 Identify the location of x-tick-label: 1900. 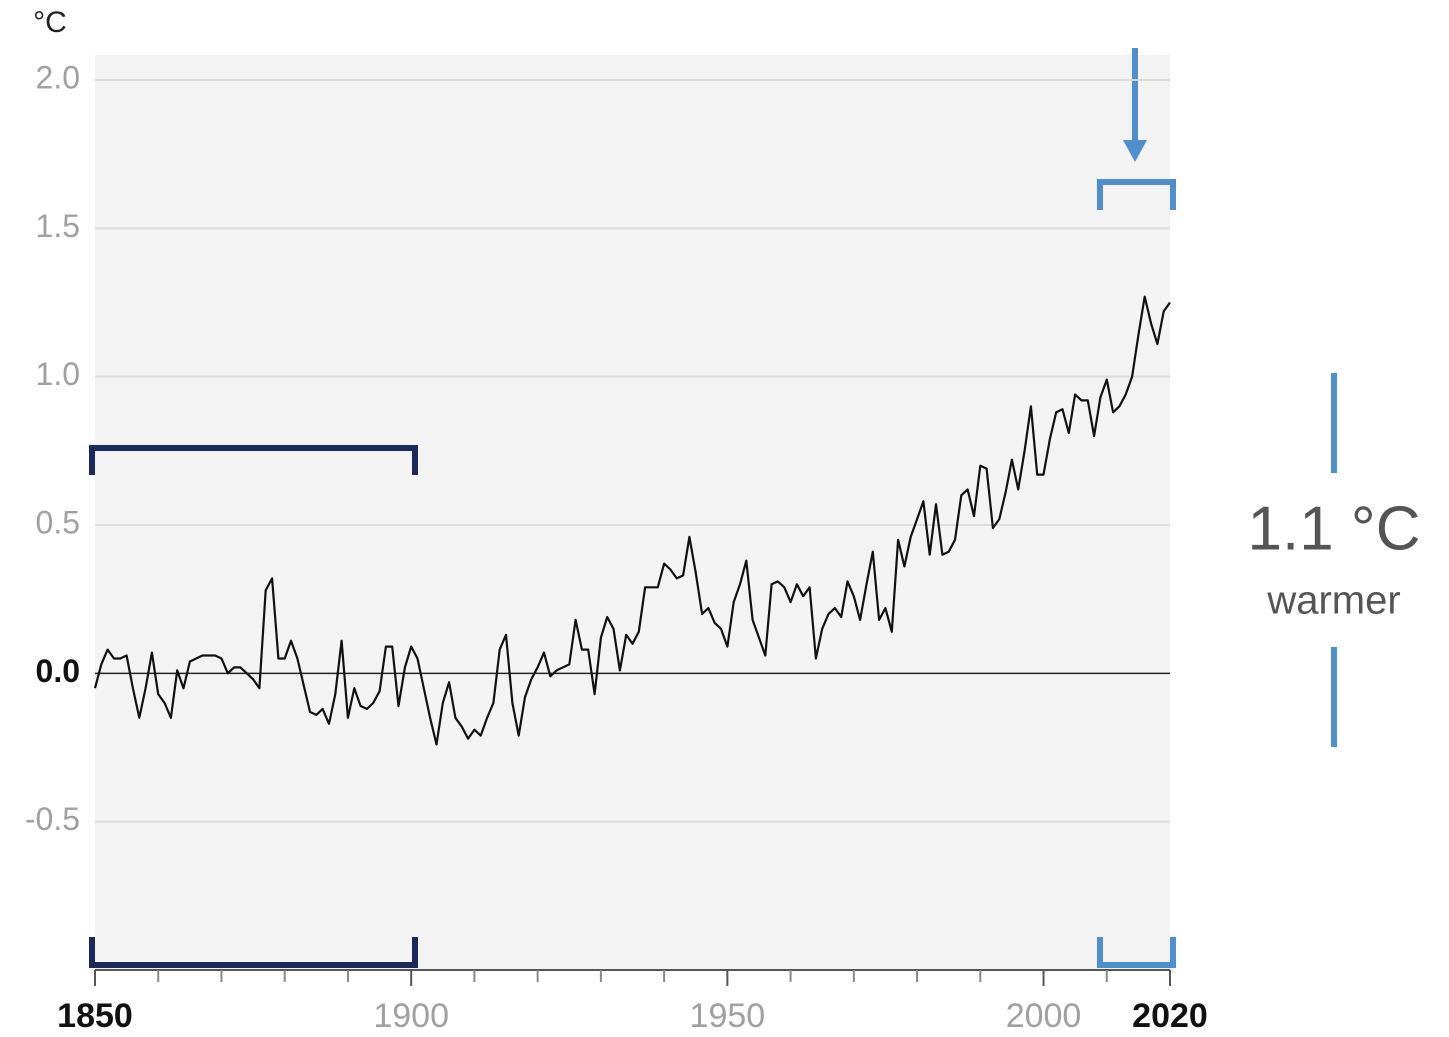
(411, 1016).